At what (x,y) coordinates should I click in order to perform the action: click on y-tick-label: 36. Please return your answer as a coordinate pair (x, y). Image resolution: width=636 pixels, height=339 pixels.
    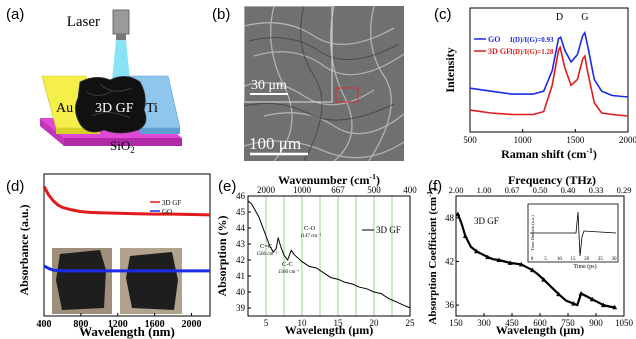
    Looking at the image, I should click on (450, 305).